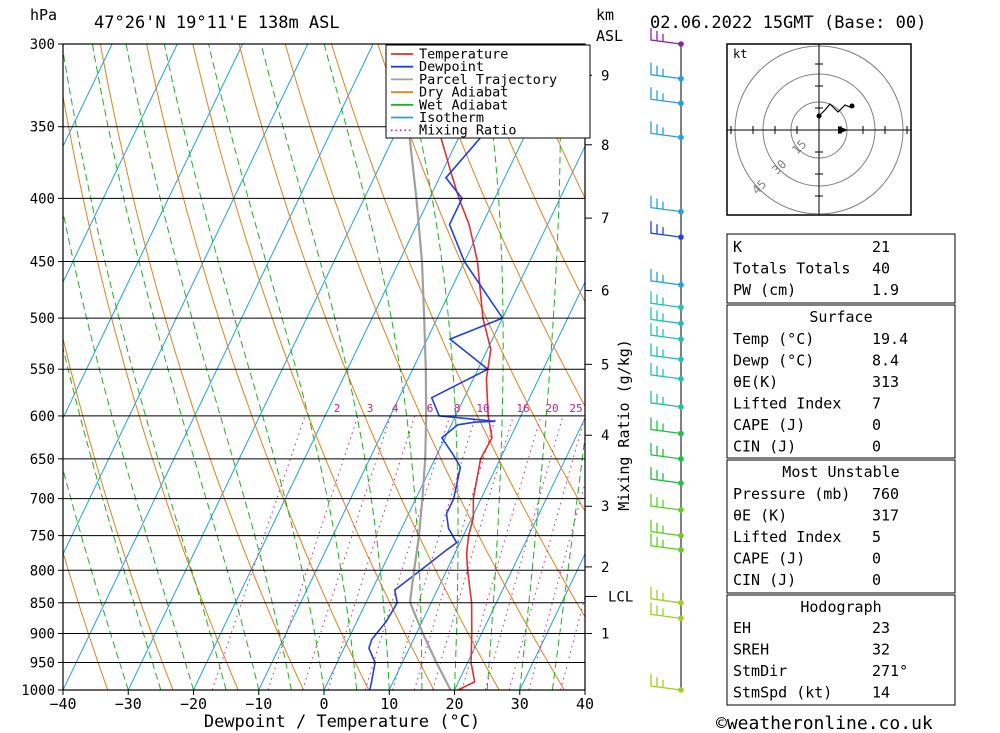 The width and height of the screenshot is (1000, 733). Describe the element at coordinates (609, 355) in the screenshot. I see `height-axis: 9 8 7 6 5 4 3 2 1 LCL` at that location.